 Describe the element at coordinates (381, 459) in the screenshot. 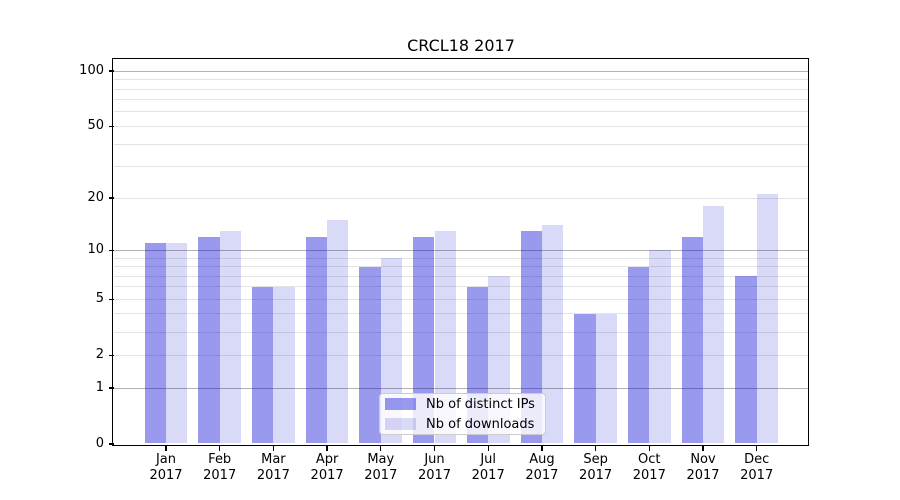

I see `x-tick-label-month: May` at that location.